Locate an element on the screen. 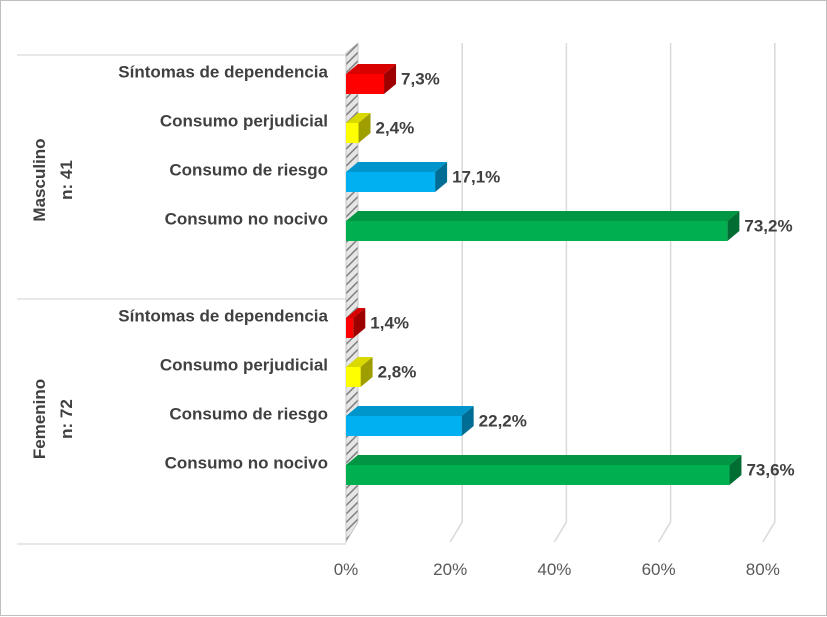  value-label: 2,4% is located at coordinates (395, 127).